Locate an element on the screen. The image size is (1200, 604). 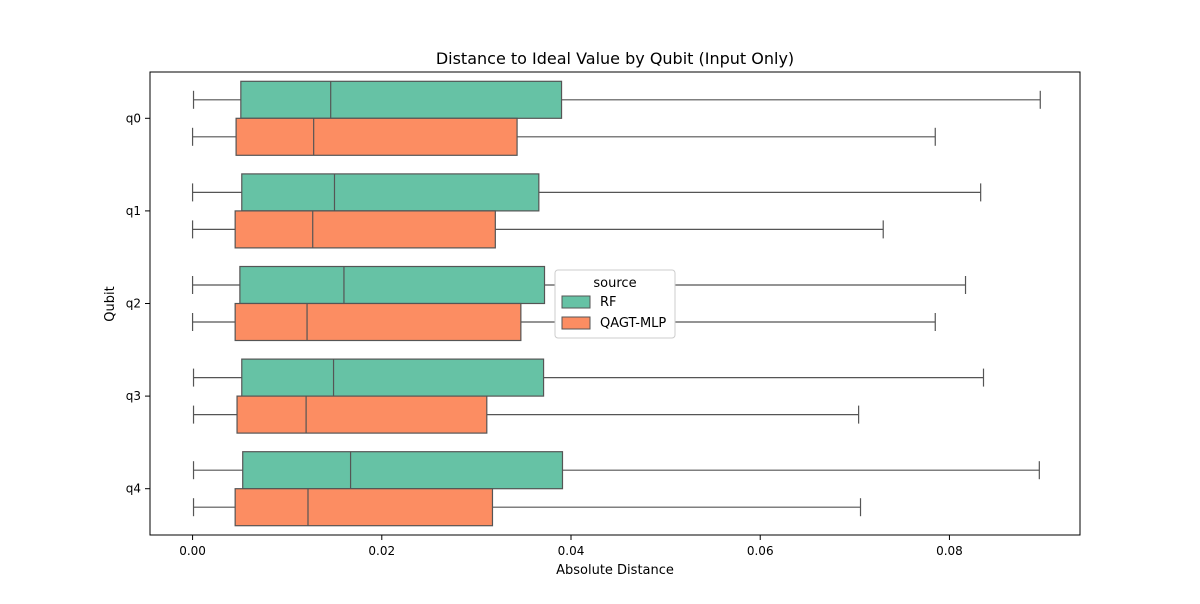
legend-label-qagt-mlp: QAGT-MLP is located at coordinates (633, 323).